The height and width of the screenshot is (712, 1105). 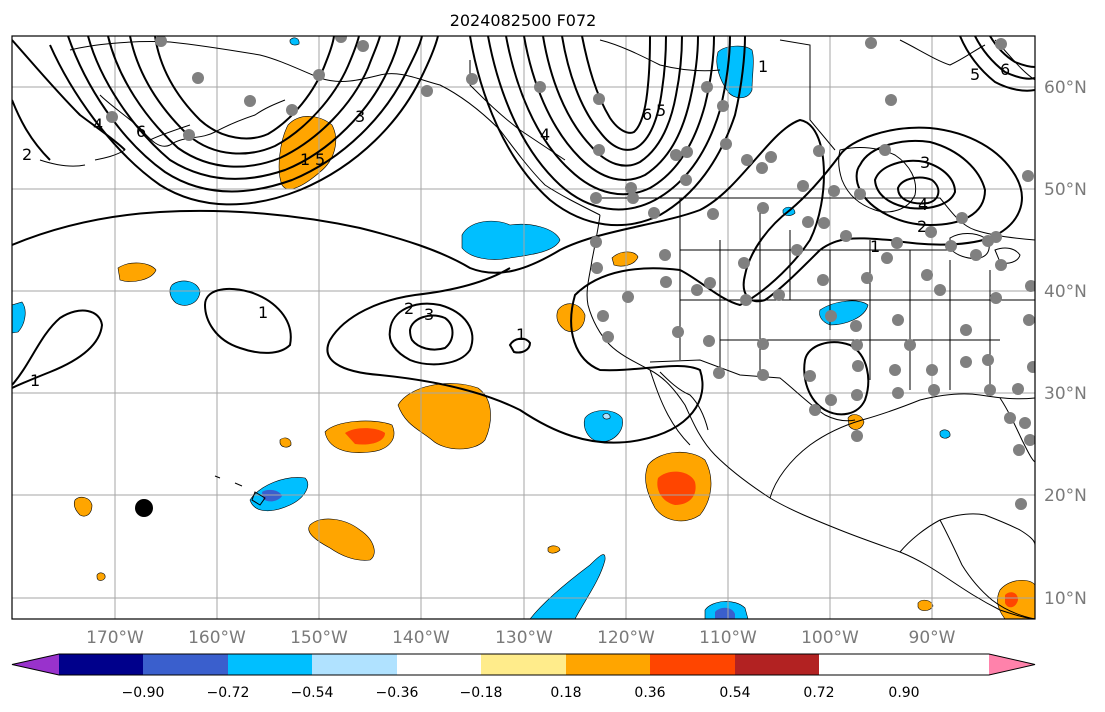 What do you see at coordinates (1017, 430) in the screenshot?
I see `florida` at bounding box center [1017, 430].